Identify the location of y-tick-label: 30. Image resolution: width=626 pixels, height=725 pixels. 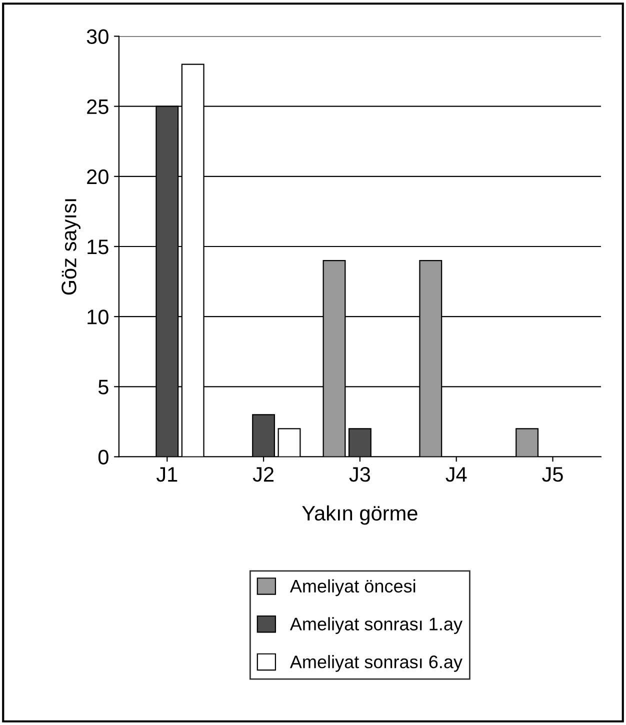
(97, 36).